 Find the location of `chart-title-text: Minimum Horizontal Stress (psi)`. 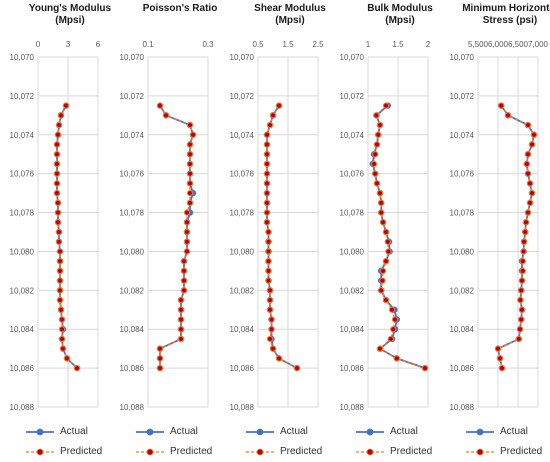

chart-title-text: Minimum Horizontal Stress (psi) is located at coordinates (506, 14).